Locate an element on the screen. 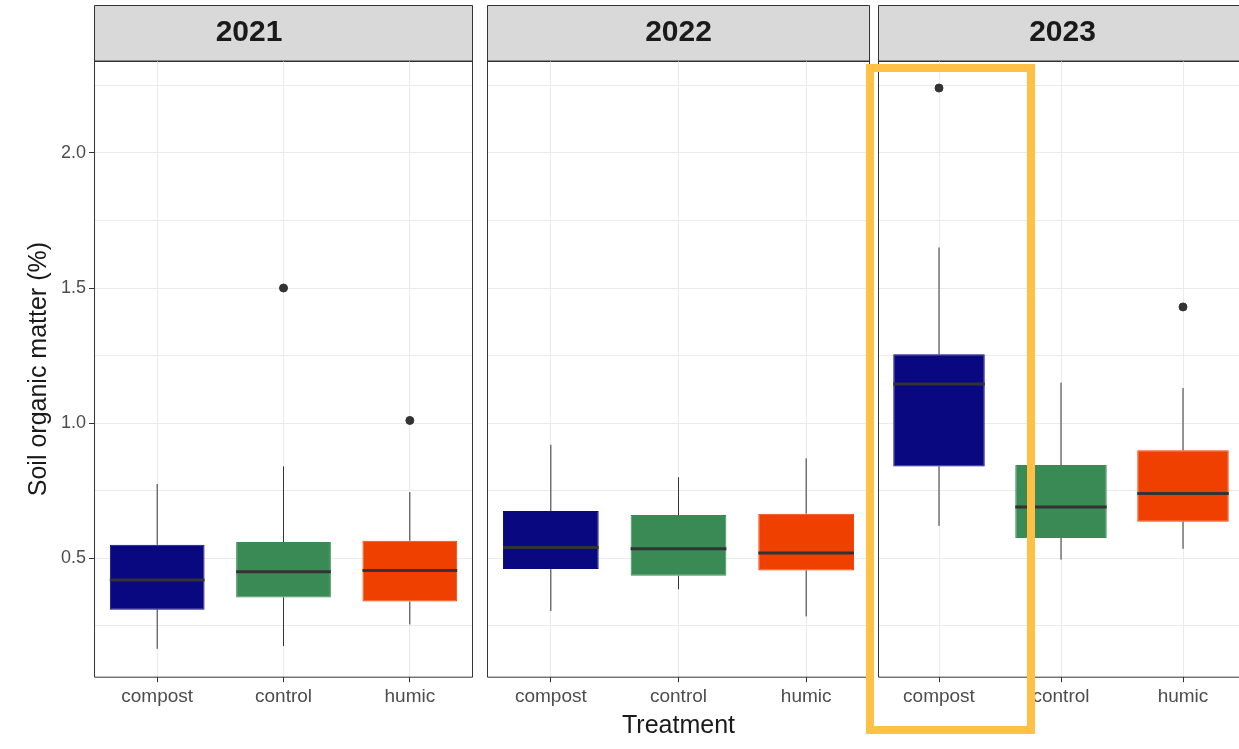 The image size is (1239, 749). chart-title: 2022 is located at coordinates (678, 31).